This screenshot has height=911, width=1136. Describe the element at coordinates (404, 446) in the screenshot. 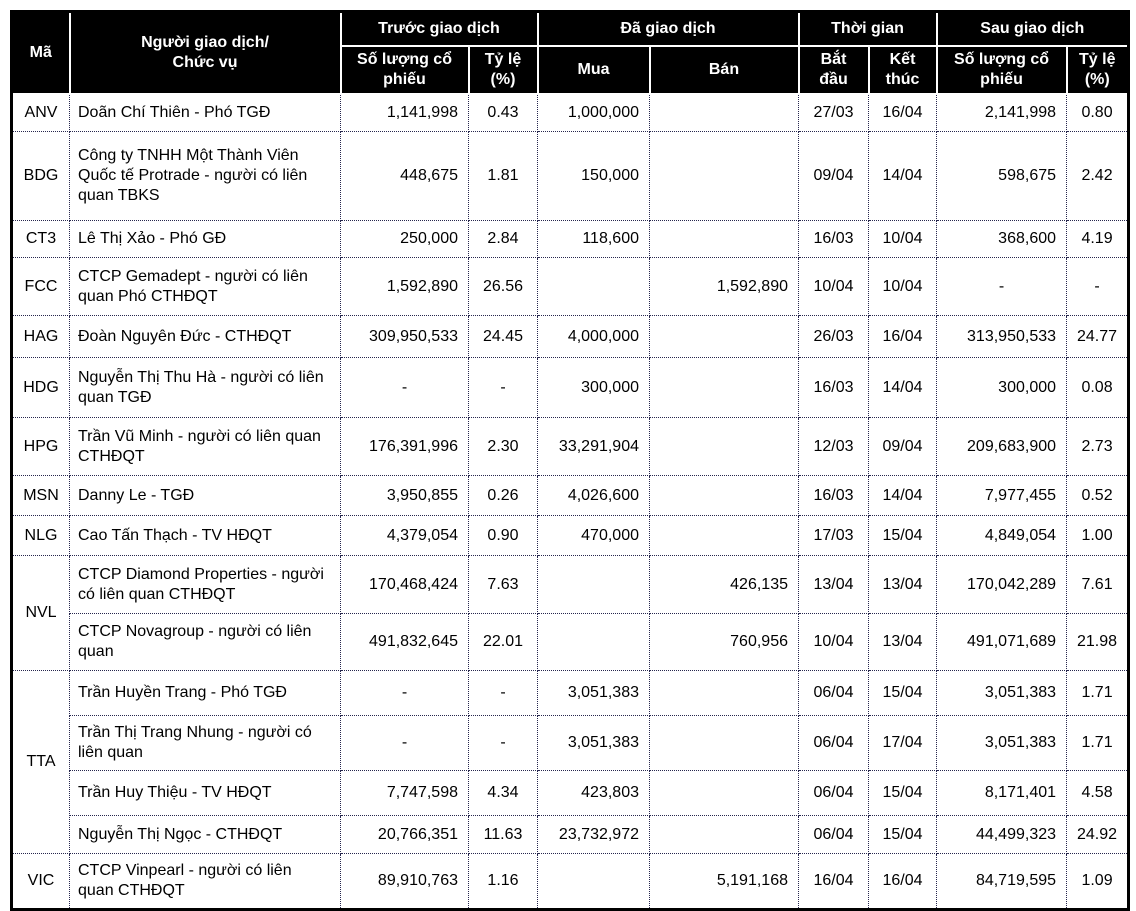

I see `shares-before-cell: 176,391,996` at that location.